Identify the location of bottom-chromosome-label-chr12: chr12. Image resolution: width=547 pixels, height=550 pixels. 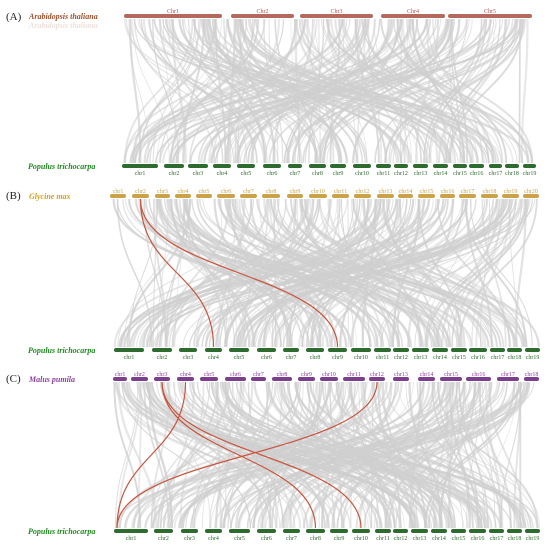
(401, 174).